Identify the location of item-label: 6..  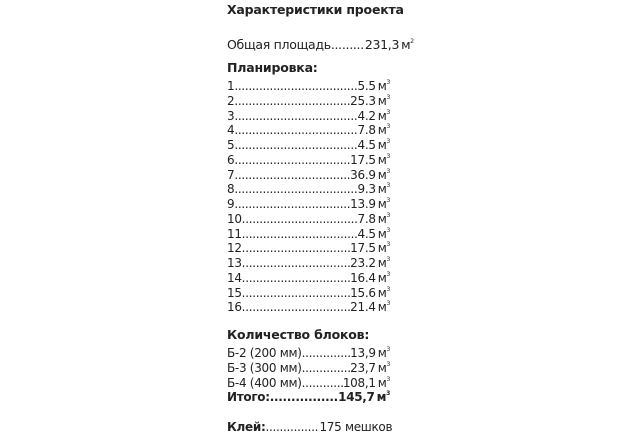
(232, 159).